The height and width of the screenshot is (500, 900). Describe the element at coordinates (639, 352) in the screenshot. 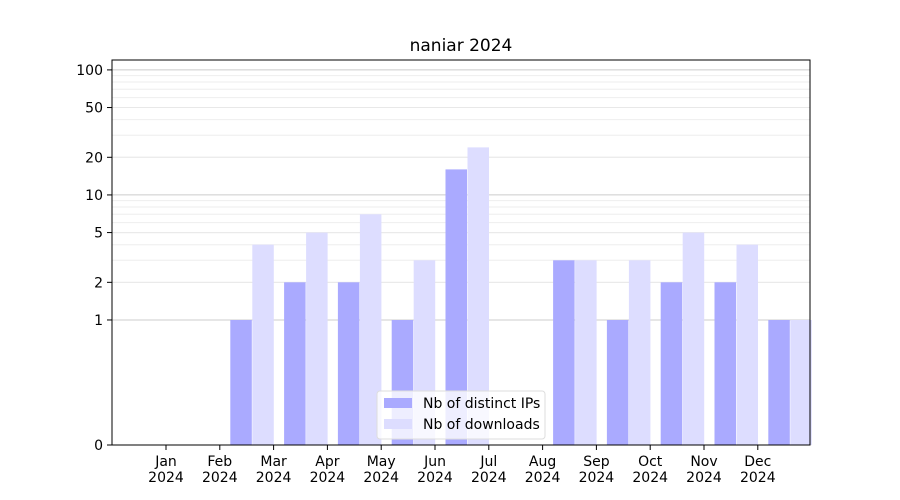

I see `bar-downloads-sep` at that location.